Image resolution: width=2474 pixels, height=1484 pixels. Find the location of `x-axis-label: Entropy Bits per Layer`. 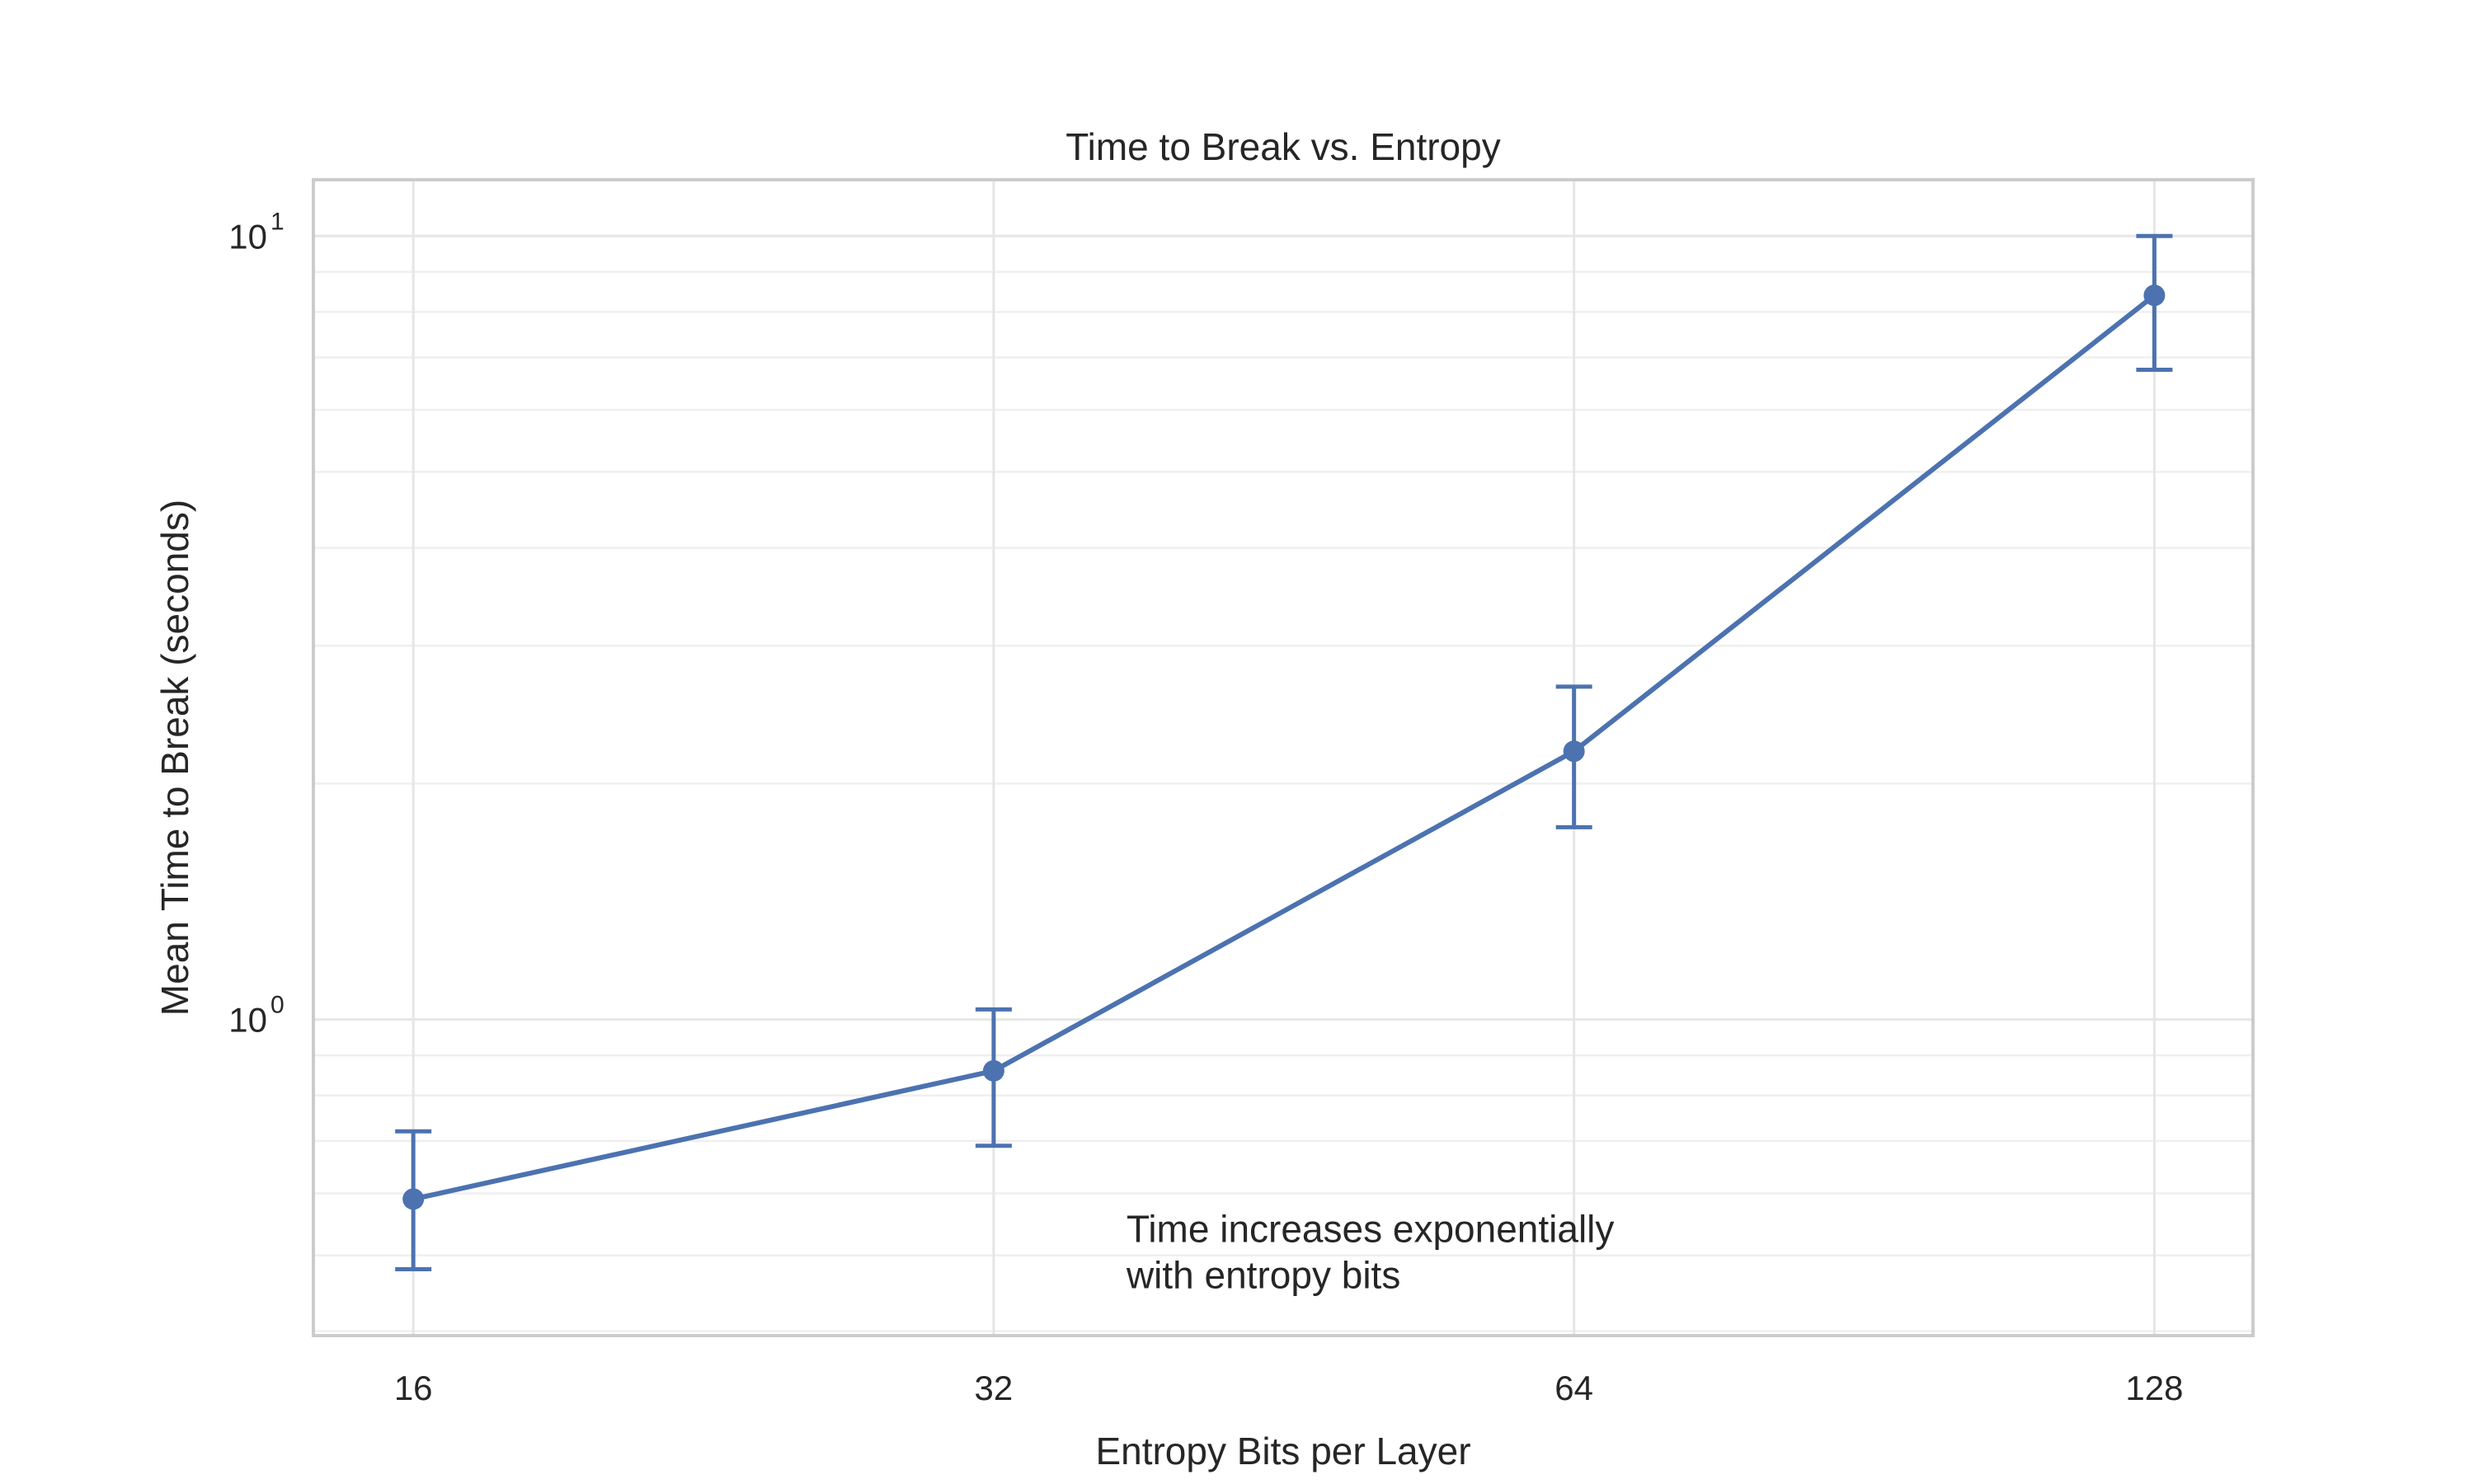

x-axis-label: Entropy Bits per Layer is located at coordinates (1282, 1451).